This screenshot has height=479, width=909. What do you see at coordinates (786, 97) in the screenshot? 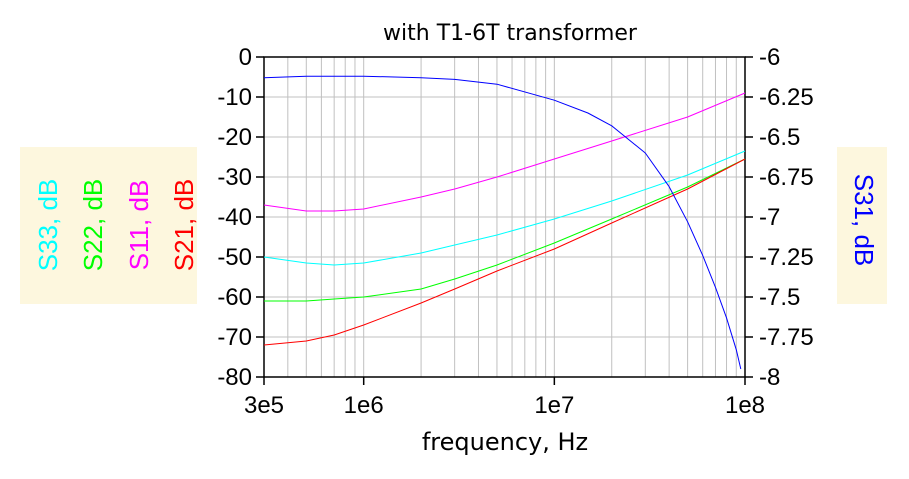
I see `right-tick-label: -6.25` at bounding box center [786, 97].